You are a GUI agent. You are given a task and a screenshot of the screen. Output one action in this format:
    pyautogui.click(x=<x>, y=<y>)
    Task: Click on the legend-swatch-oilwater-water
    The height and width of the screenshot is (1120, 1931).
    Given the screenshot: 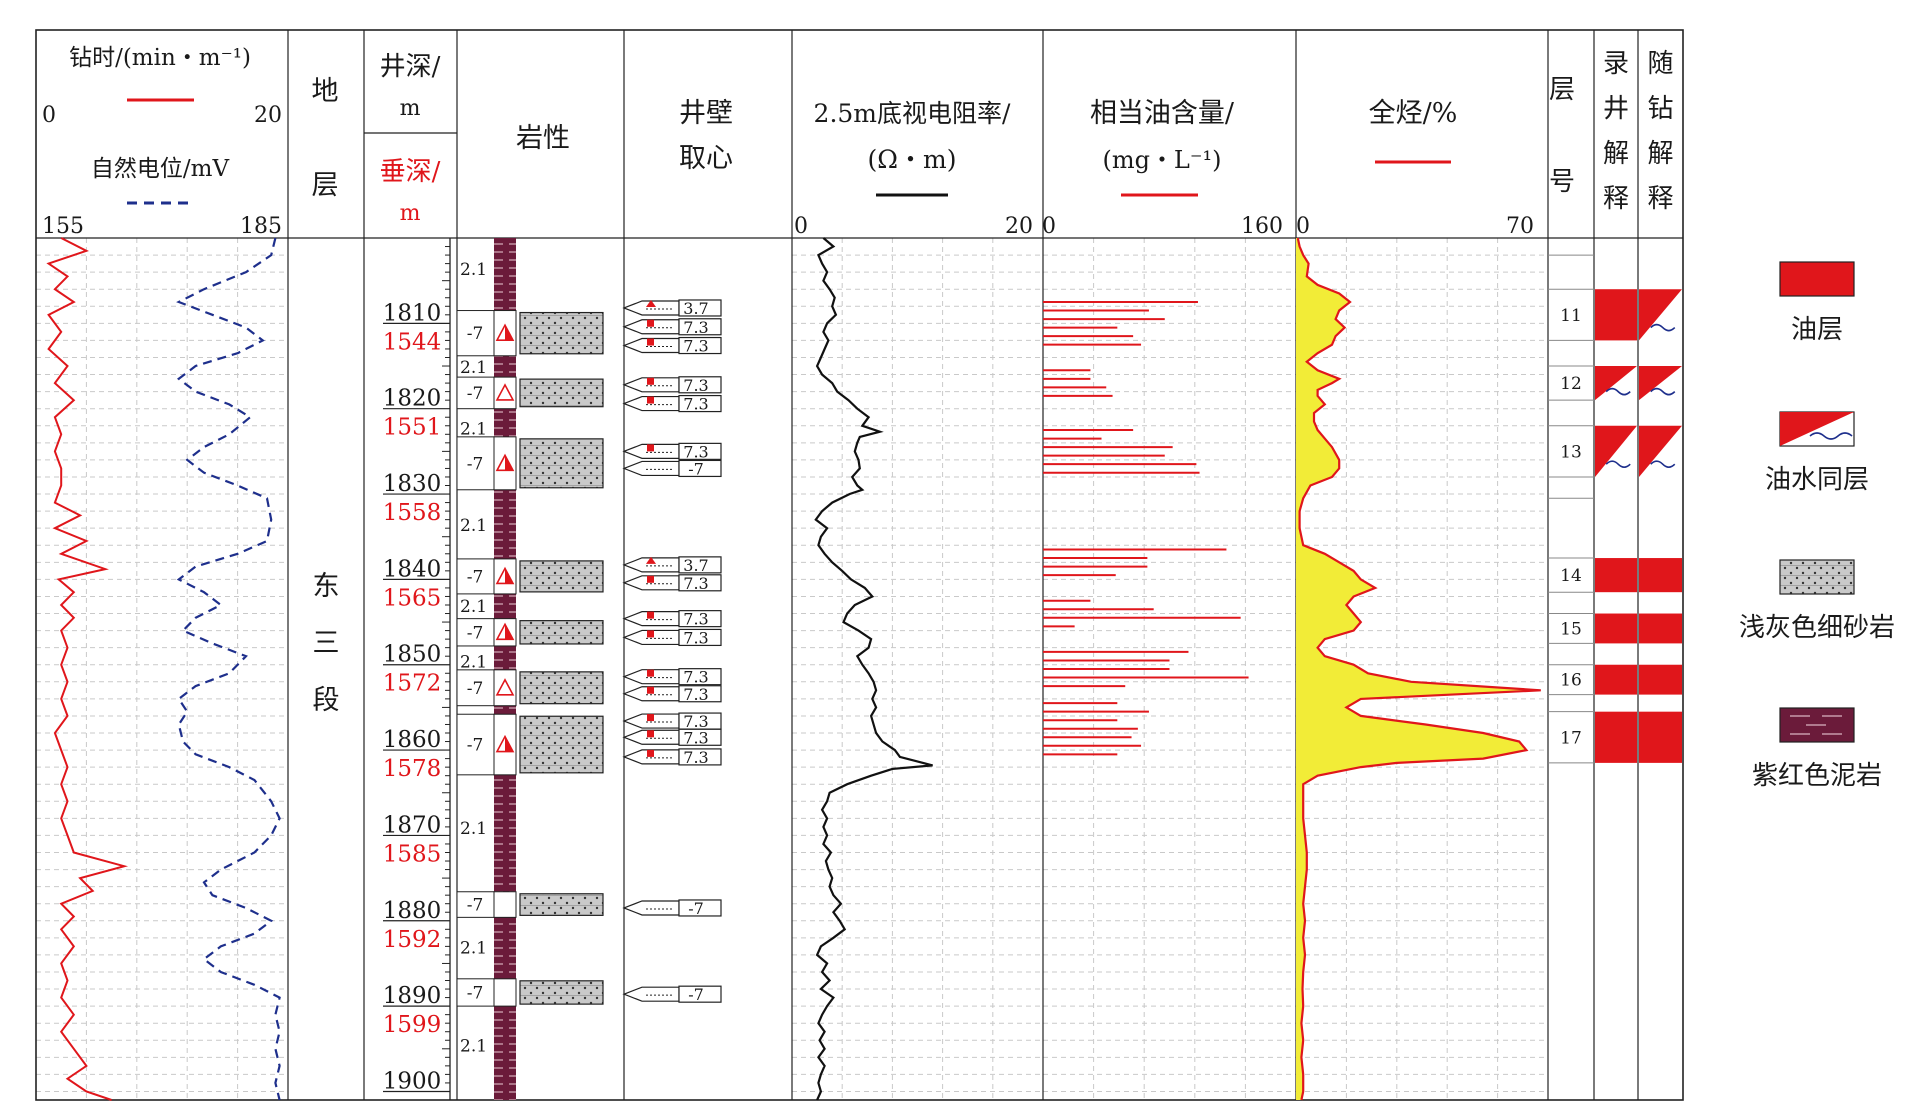 What is the action you would take?
    pyautogui.click(x=1831, y=436)
    